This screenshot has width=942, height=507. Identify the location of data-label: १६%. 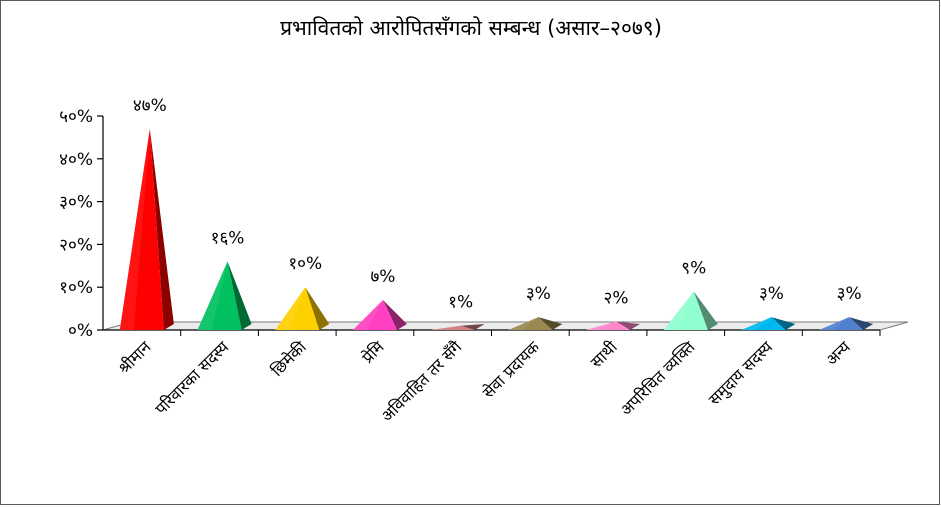
(228, 239).